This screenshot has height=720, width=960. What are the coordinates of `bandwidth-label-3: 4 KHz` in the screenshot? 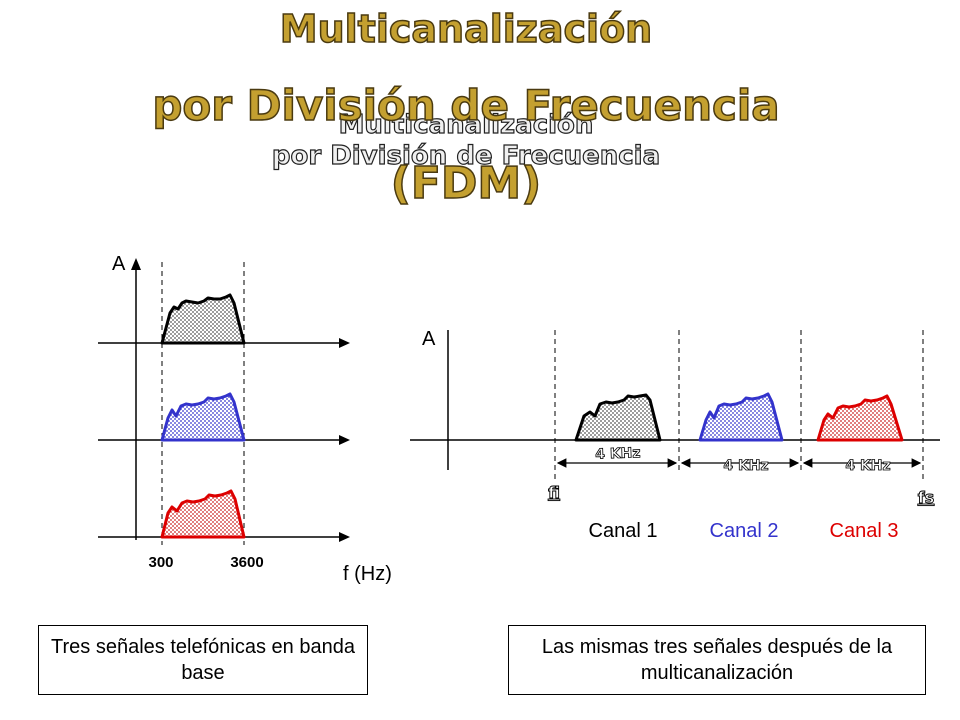 It's located at (867, 466).